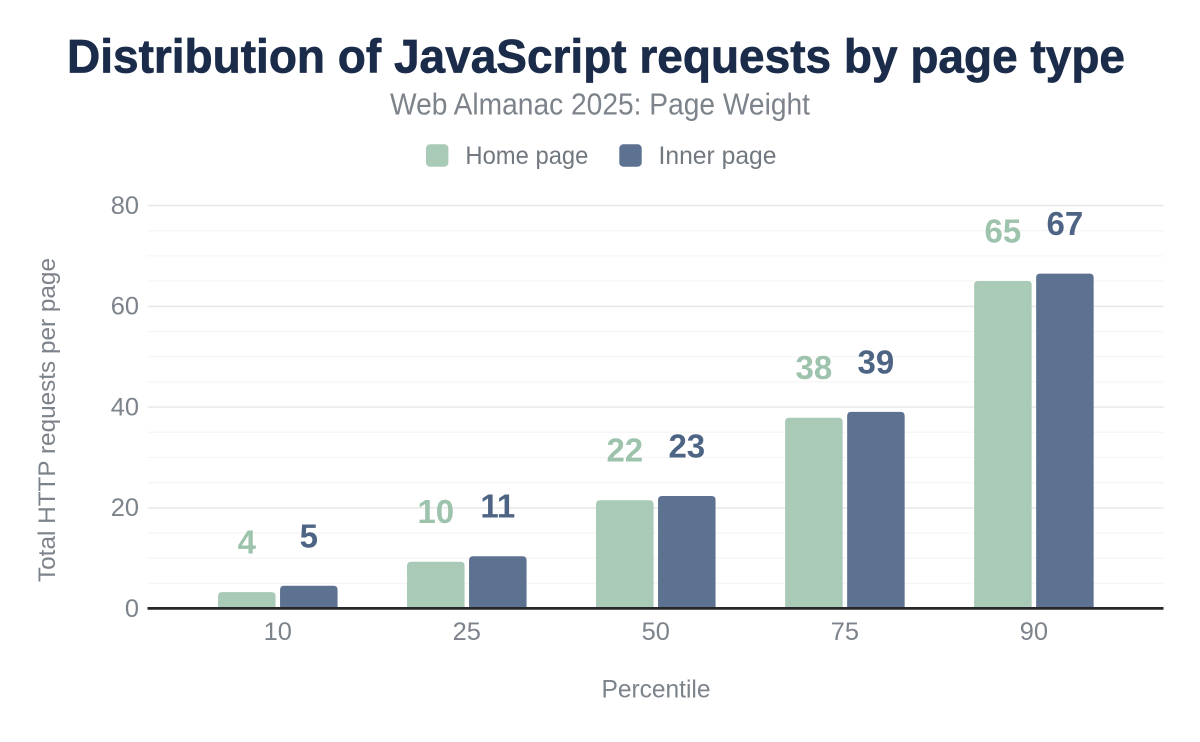  What do you see at coordinates (497, 506) in the screenshot?
I see `svg-text: 11` at bounding box center [497, 506].